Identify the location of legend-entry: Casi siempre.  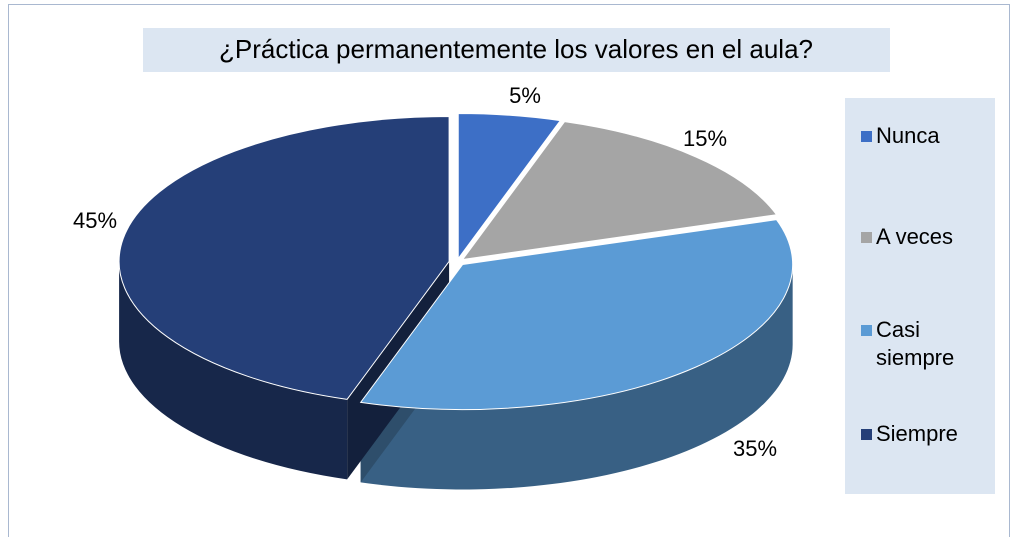
(926, 344).